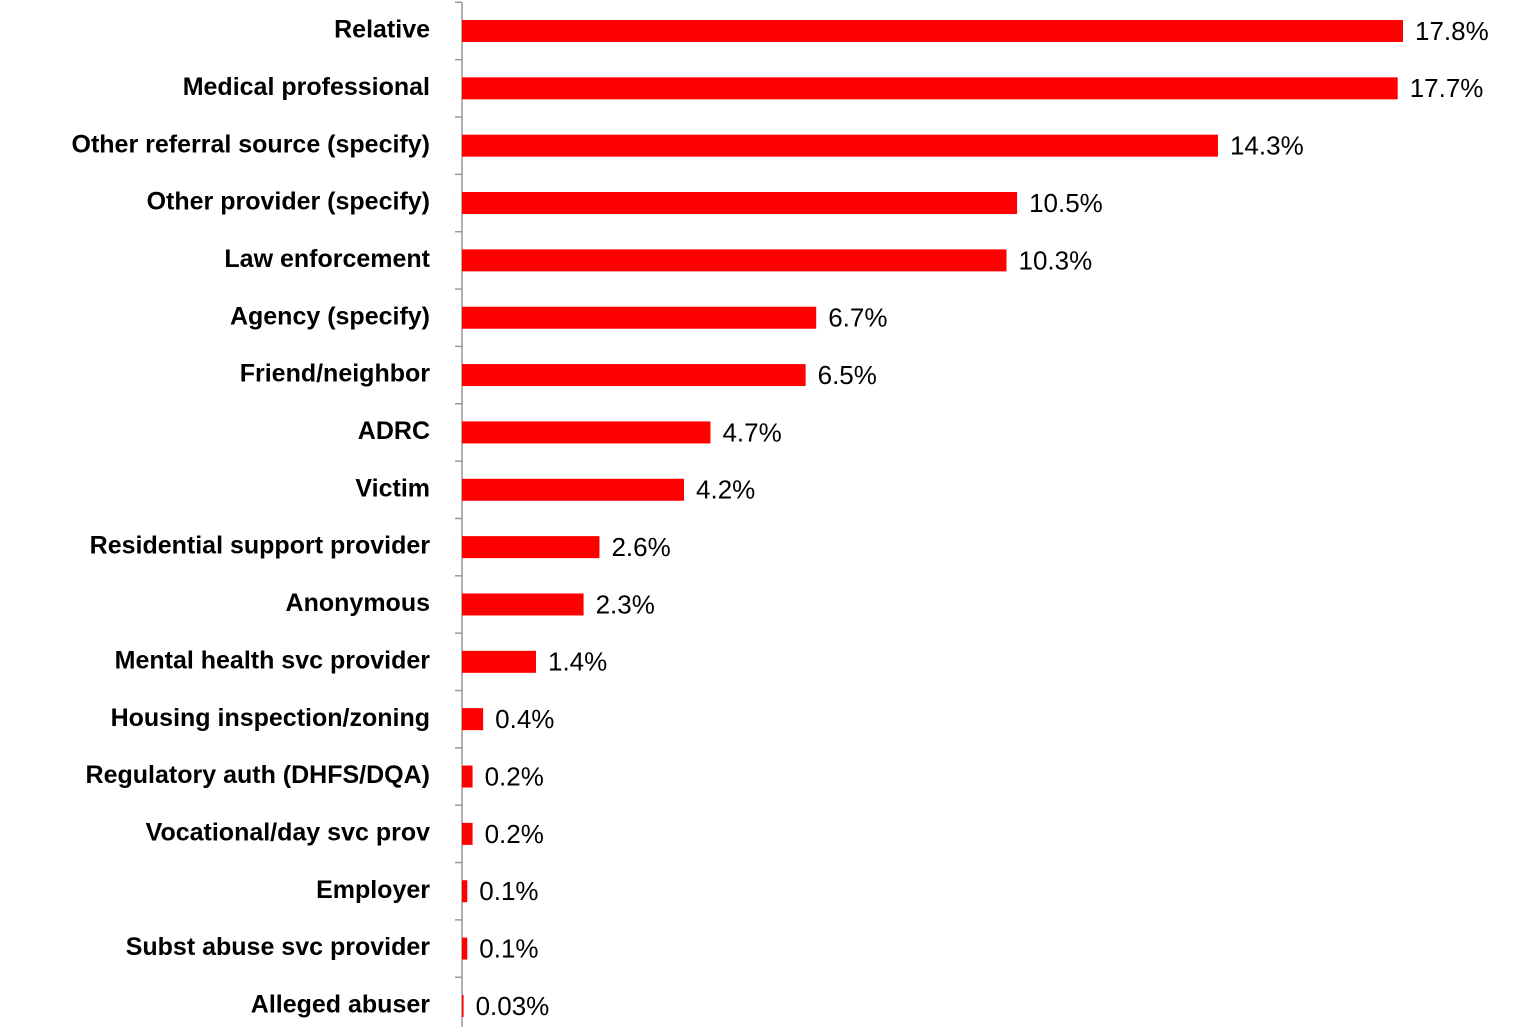 The width and height of the screenshot is (1521, 1027). I want to click on category-label: Residential support provider, so click(260, 546).